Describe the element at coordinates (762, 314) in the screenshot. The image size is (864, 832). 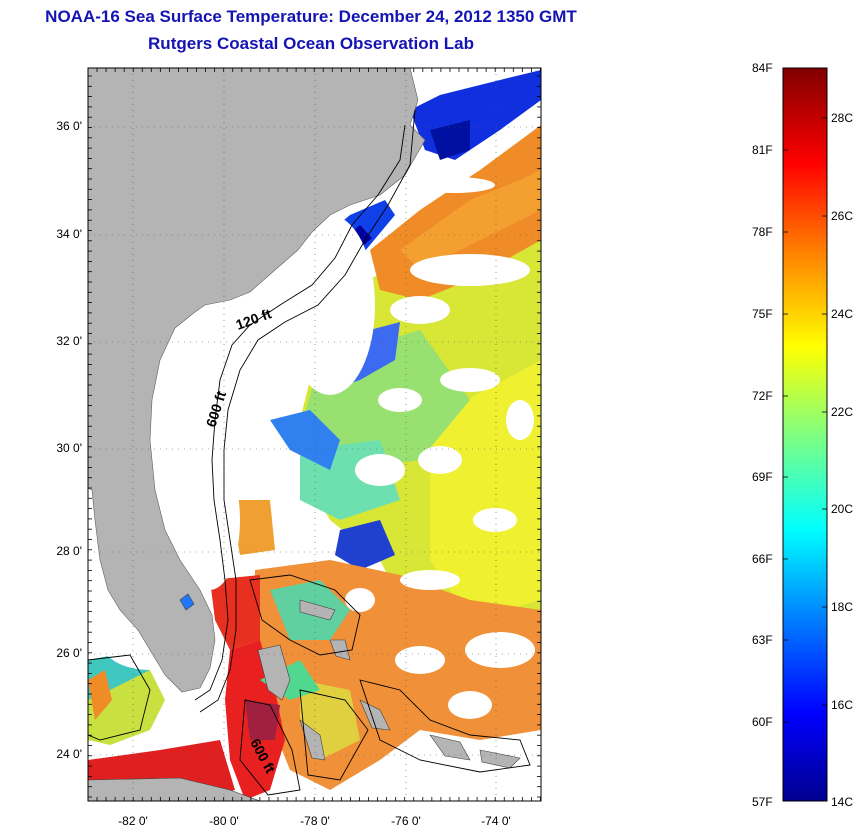
I see `colorbar-label-75f: 75F` at that location.